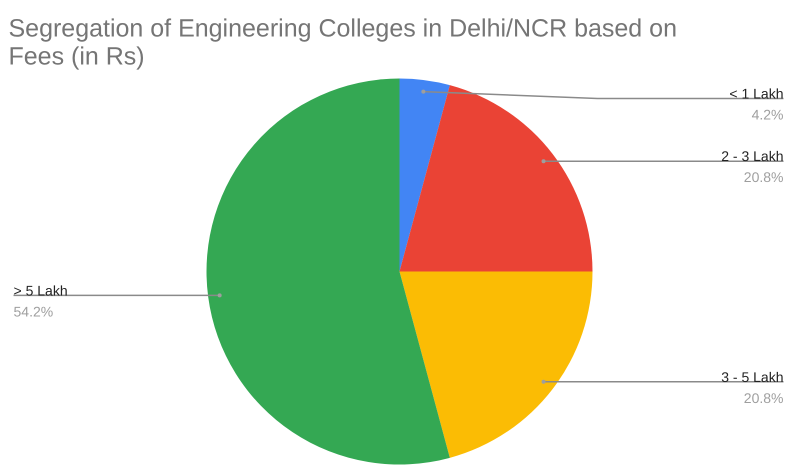  Describe the element at coordinates (756, 94) in the screenshot. I see `slice-label: < 1 Lakh` at that location.